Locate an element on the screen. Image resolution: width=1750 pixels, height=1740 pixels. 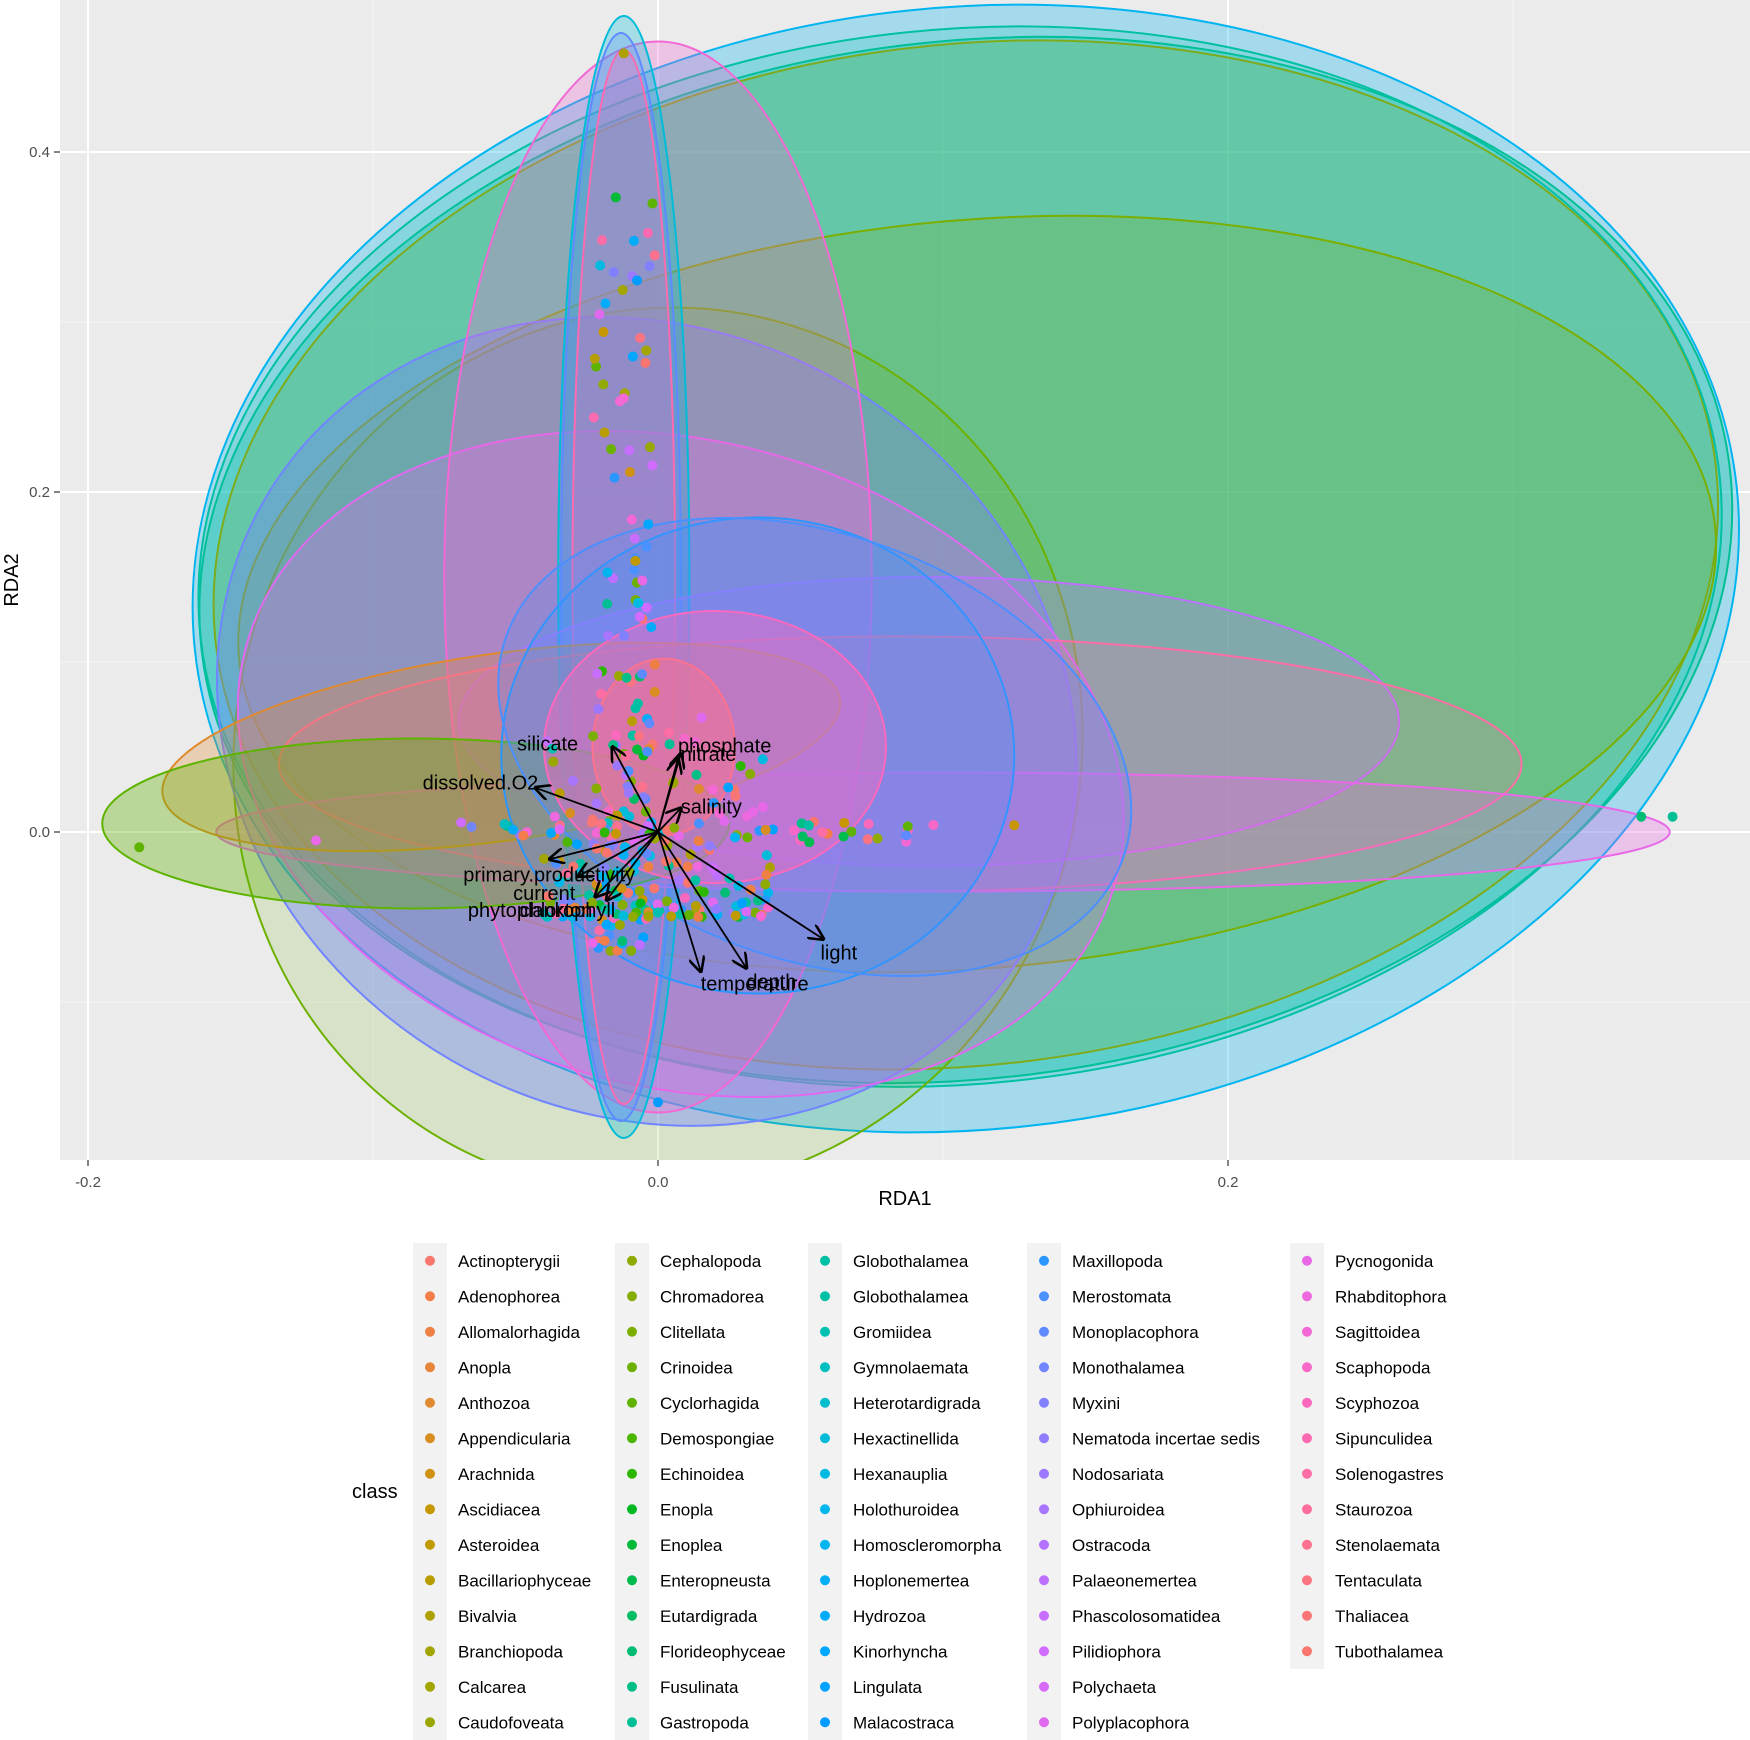
vector-arrow-dissolved-o2 is located at coordinates (597, 810).